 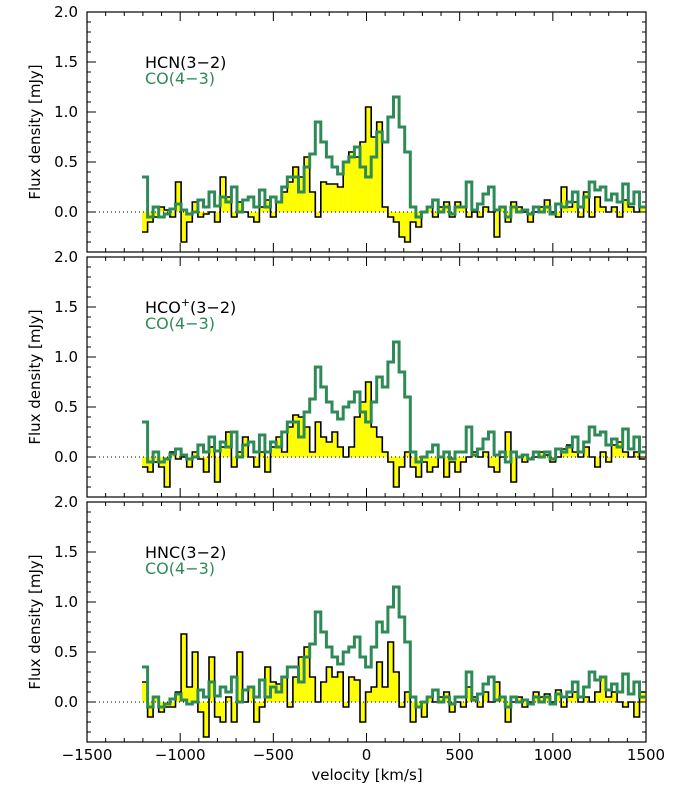 What do you see at coordinates (367, 755) in the screenshot?
I see `x-tick-label: 0` at bounding box center [367, 755].